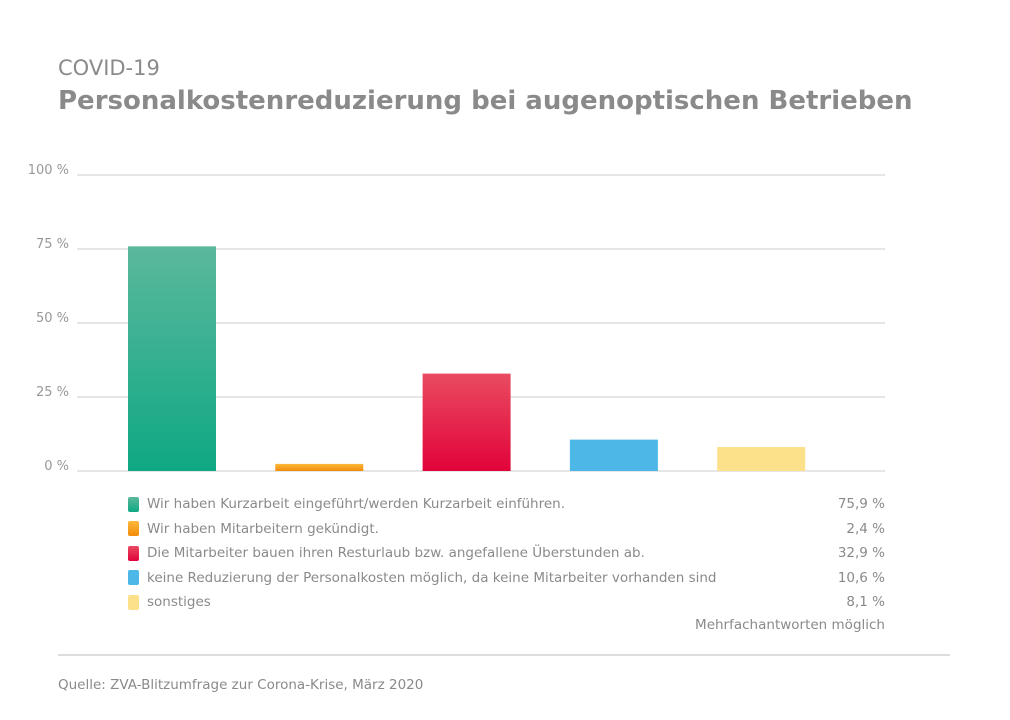 The width and height of the screenshot is (1010, 720). What do you see at coordinates (109, 68) in the screenshot?
I see `chart-subtitle: COVID-19` at bounding box center [109, 68].